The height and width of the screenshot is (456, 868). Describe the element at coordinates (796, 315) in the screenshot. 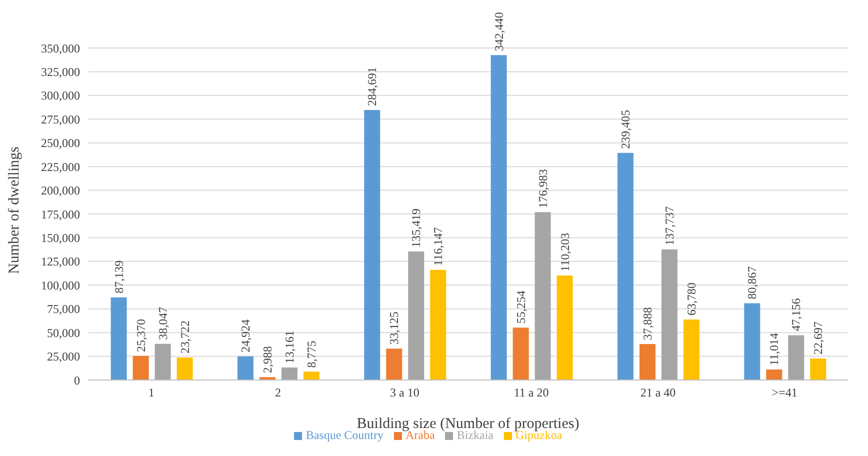

I see `data-label: 47,156` at that location.